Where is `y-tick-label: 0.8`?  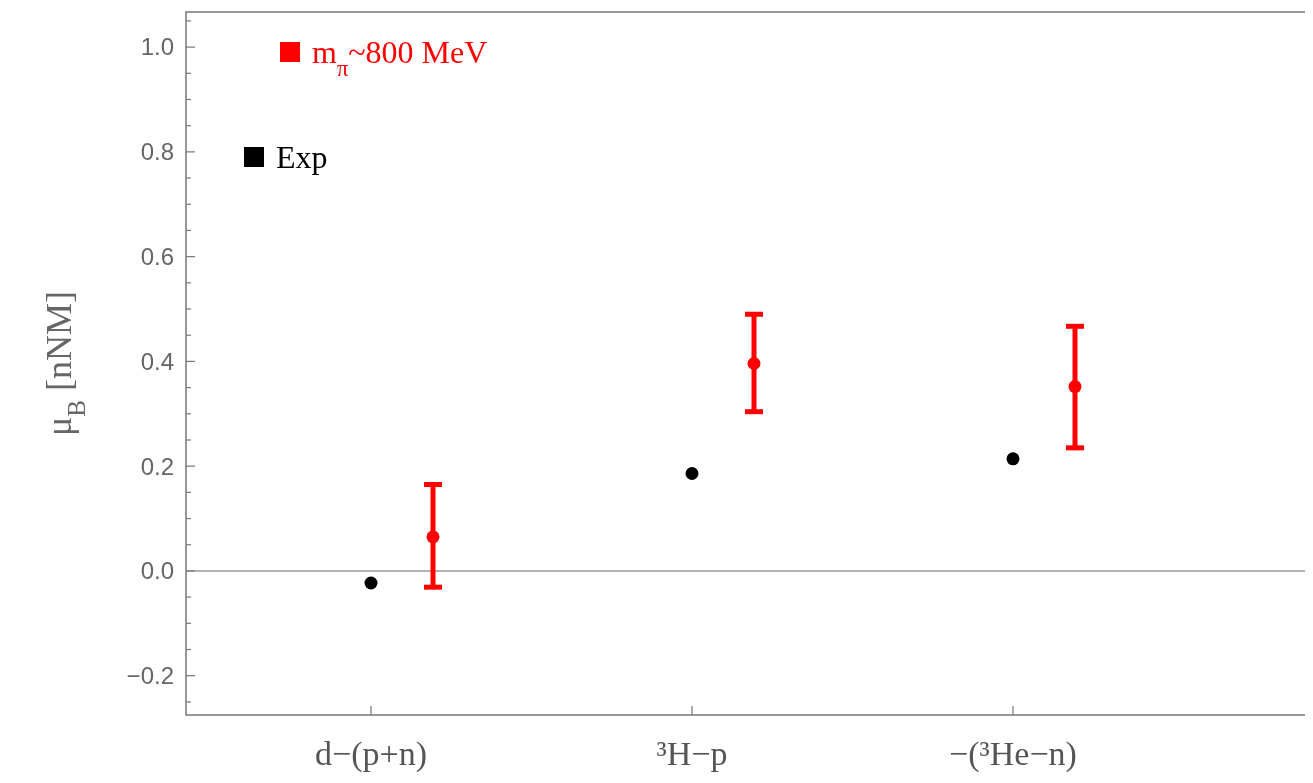
y-tick-label: 0.8 is located at coordinates (157, 152).